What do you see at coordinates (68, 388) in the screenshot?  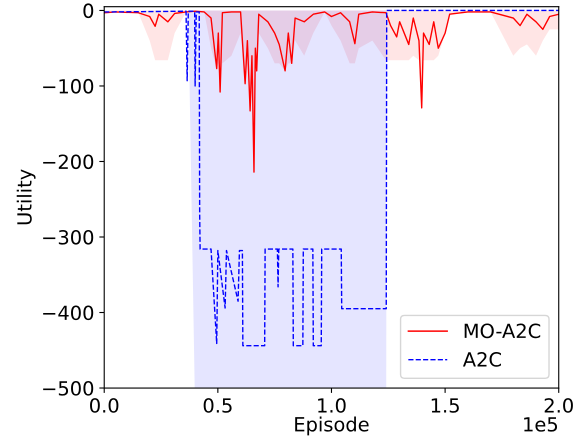 I see `y-tick-label: −500` at bounding box center [68, 388].